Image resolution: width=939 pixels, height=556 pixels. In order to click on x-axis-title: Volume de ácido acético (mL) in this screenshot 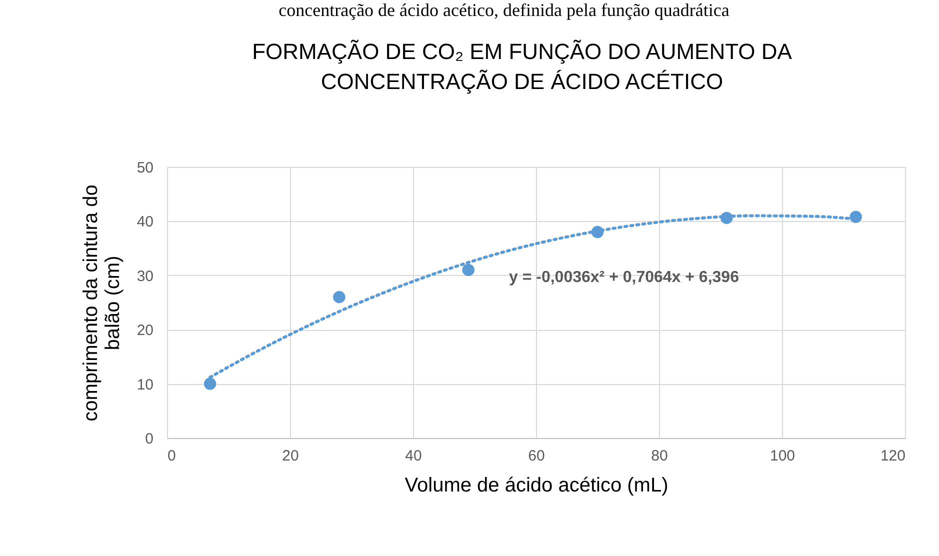, I will do `click(536, 485)`.